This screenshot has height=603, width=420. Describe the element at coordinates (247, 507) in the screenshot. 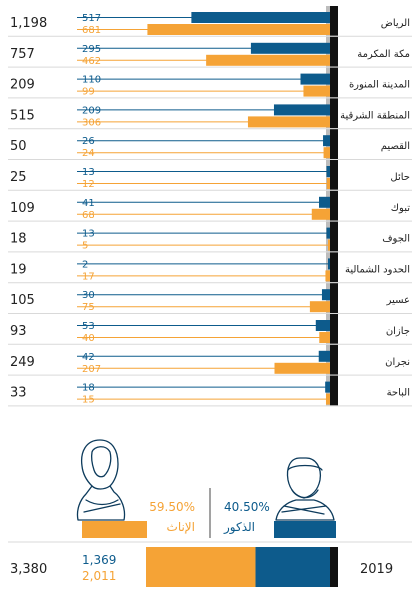

I see `male-pct-label: 40.50%` at that location.